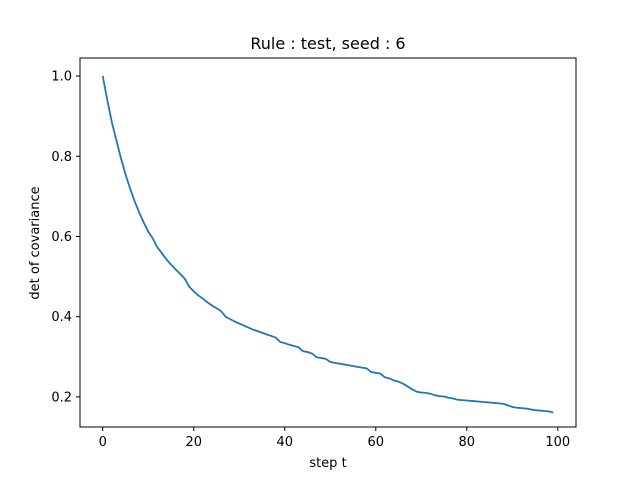  I want to click on x-tick-label: 60, so click(376, 442).